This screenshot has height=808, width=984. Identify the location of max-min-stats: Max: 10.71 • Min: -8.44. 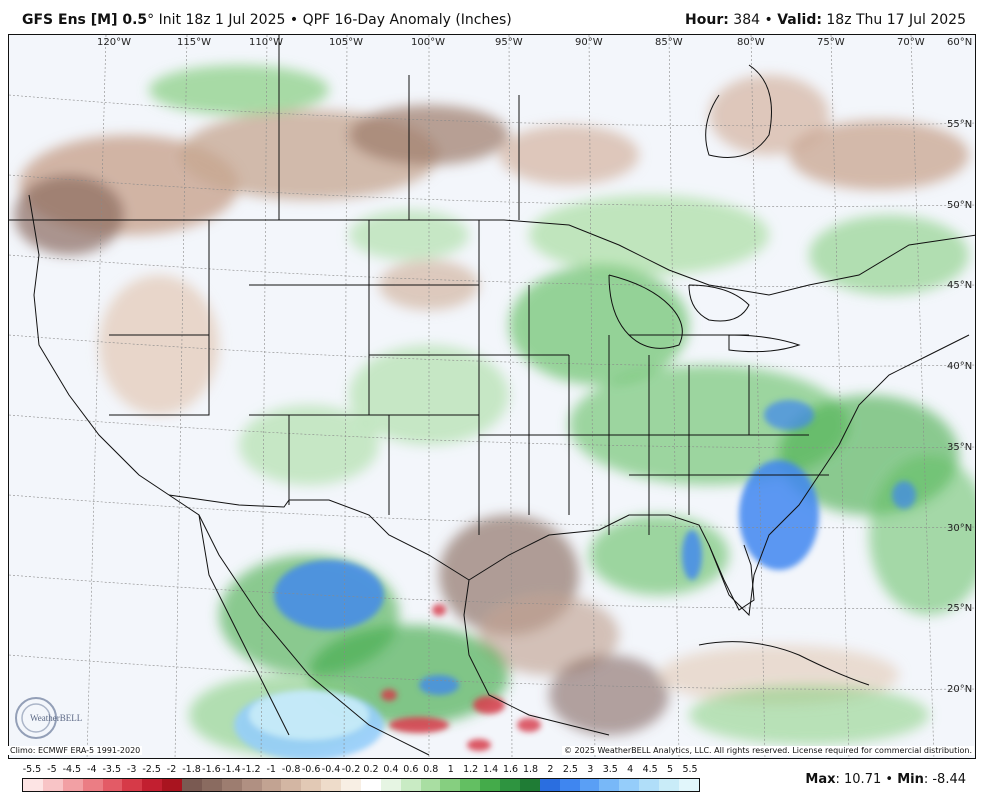
(885, 779).